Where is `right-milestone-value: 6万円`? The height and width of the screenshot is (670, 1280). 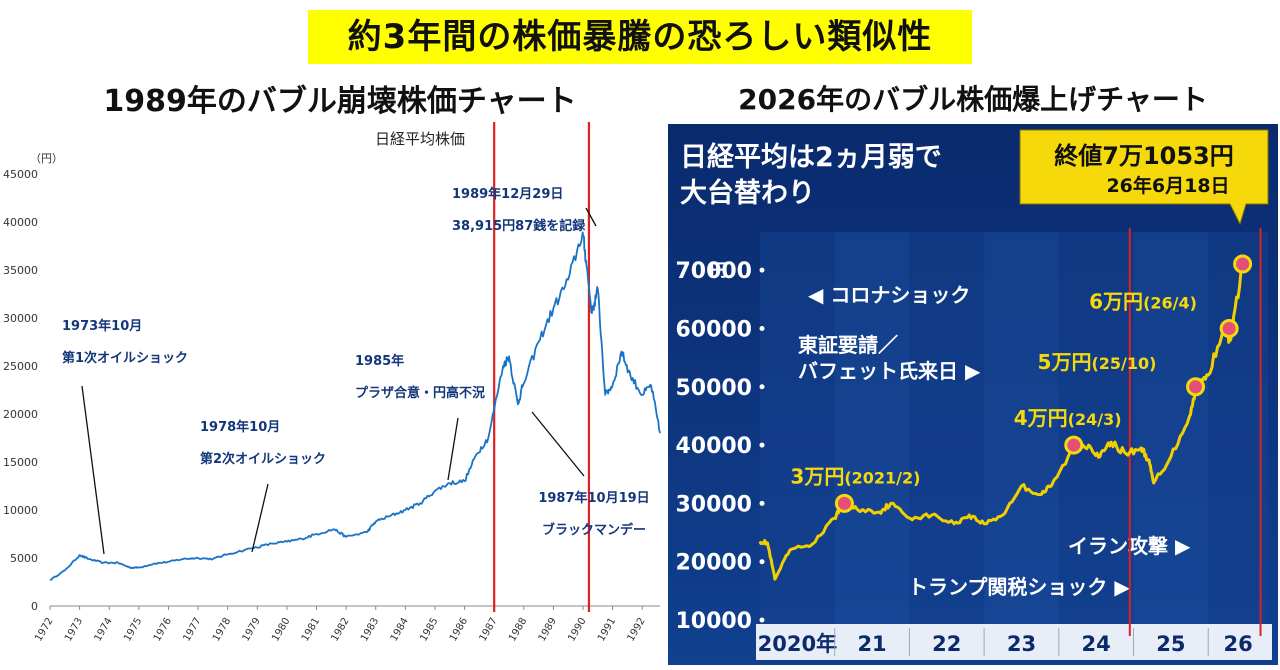
right-milestone-value: 6万円 is located at coordinates (1116, 301).